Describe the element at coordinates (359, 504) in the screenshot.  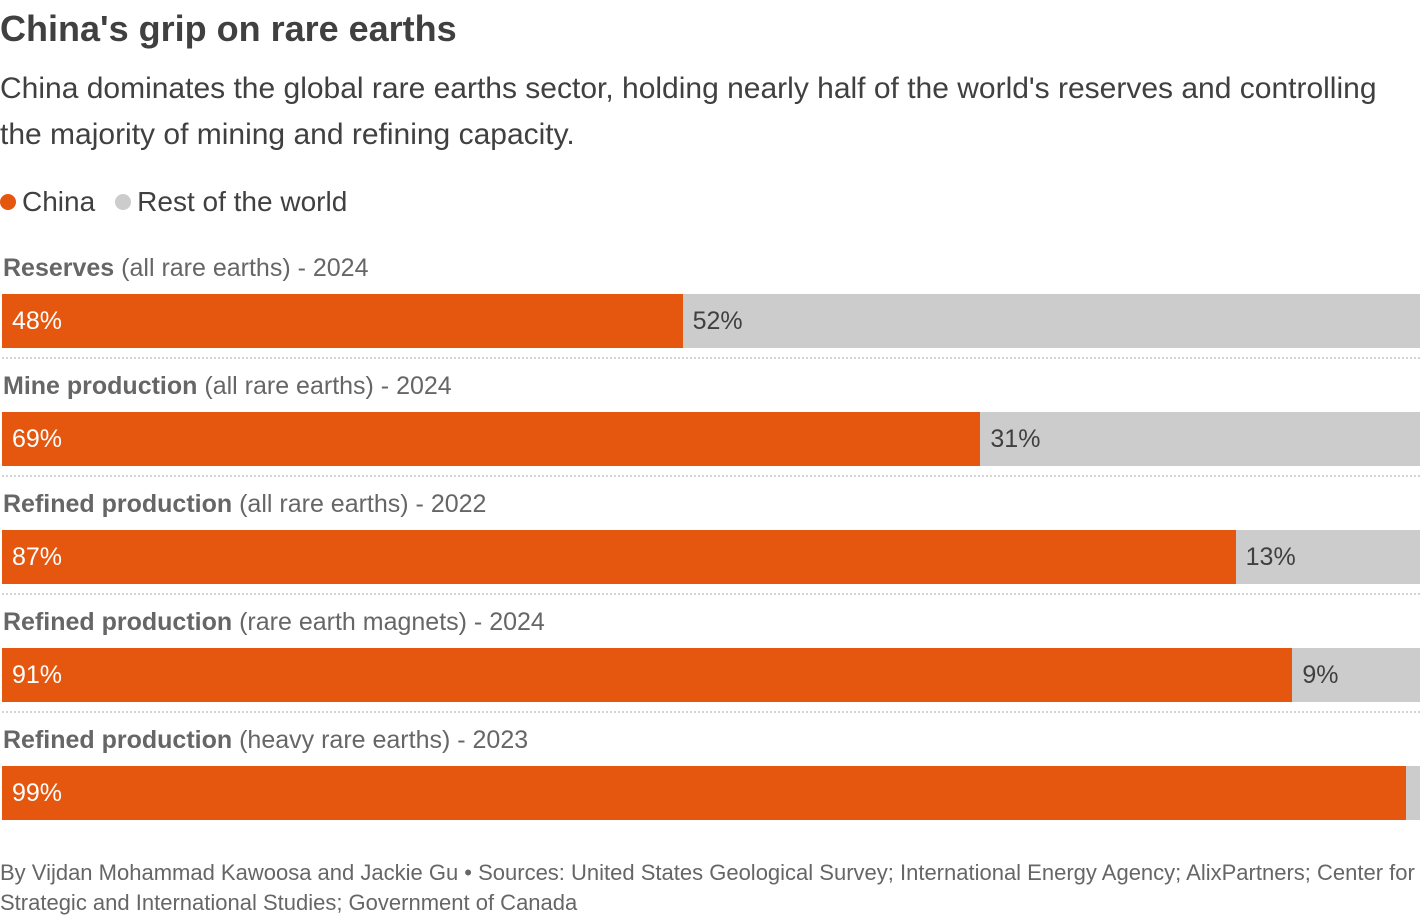
I see `category-label-detail: (all rare earths) - 2022` at that location.